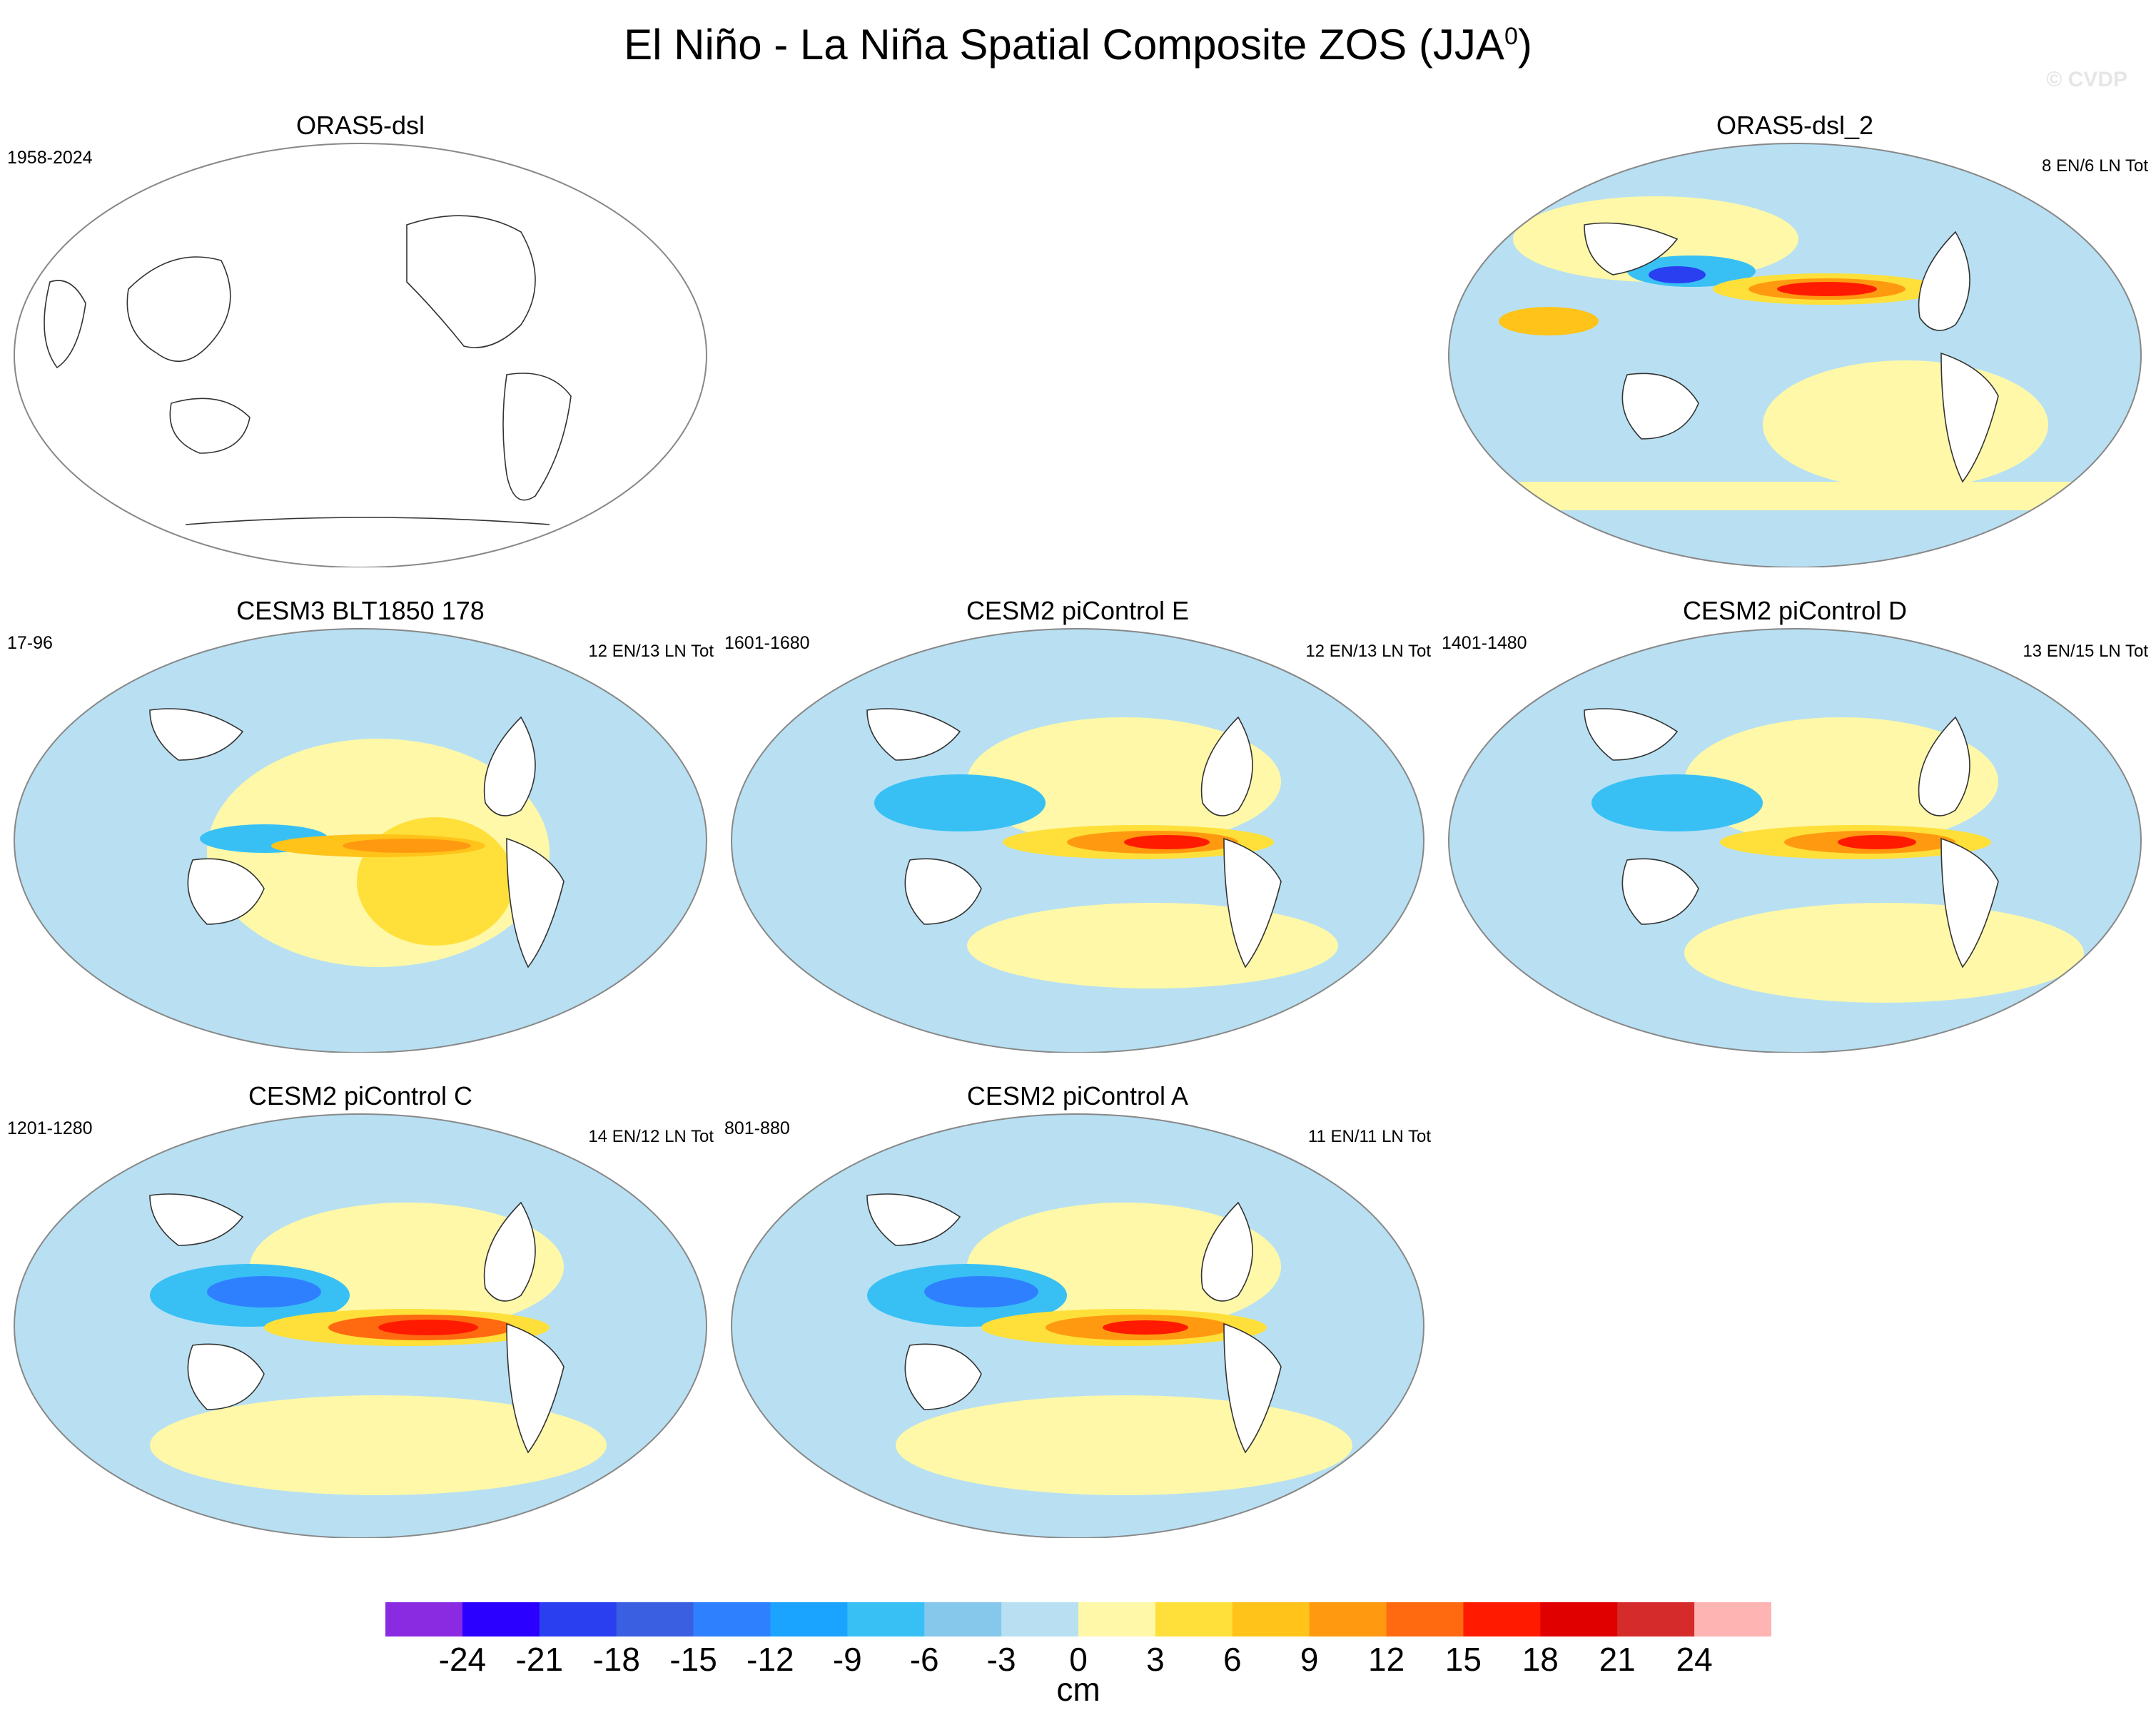 The image size is (2156, 1720). I want to click on colorbar-tick: -15, so click(693, 1659).